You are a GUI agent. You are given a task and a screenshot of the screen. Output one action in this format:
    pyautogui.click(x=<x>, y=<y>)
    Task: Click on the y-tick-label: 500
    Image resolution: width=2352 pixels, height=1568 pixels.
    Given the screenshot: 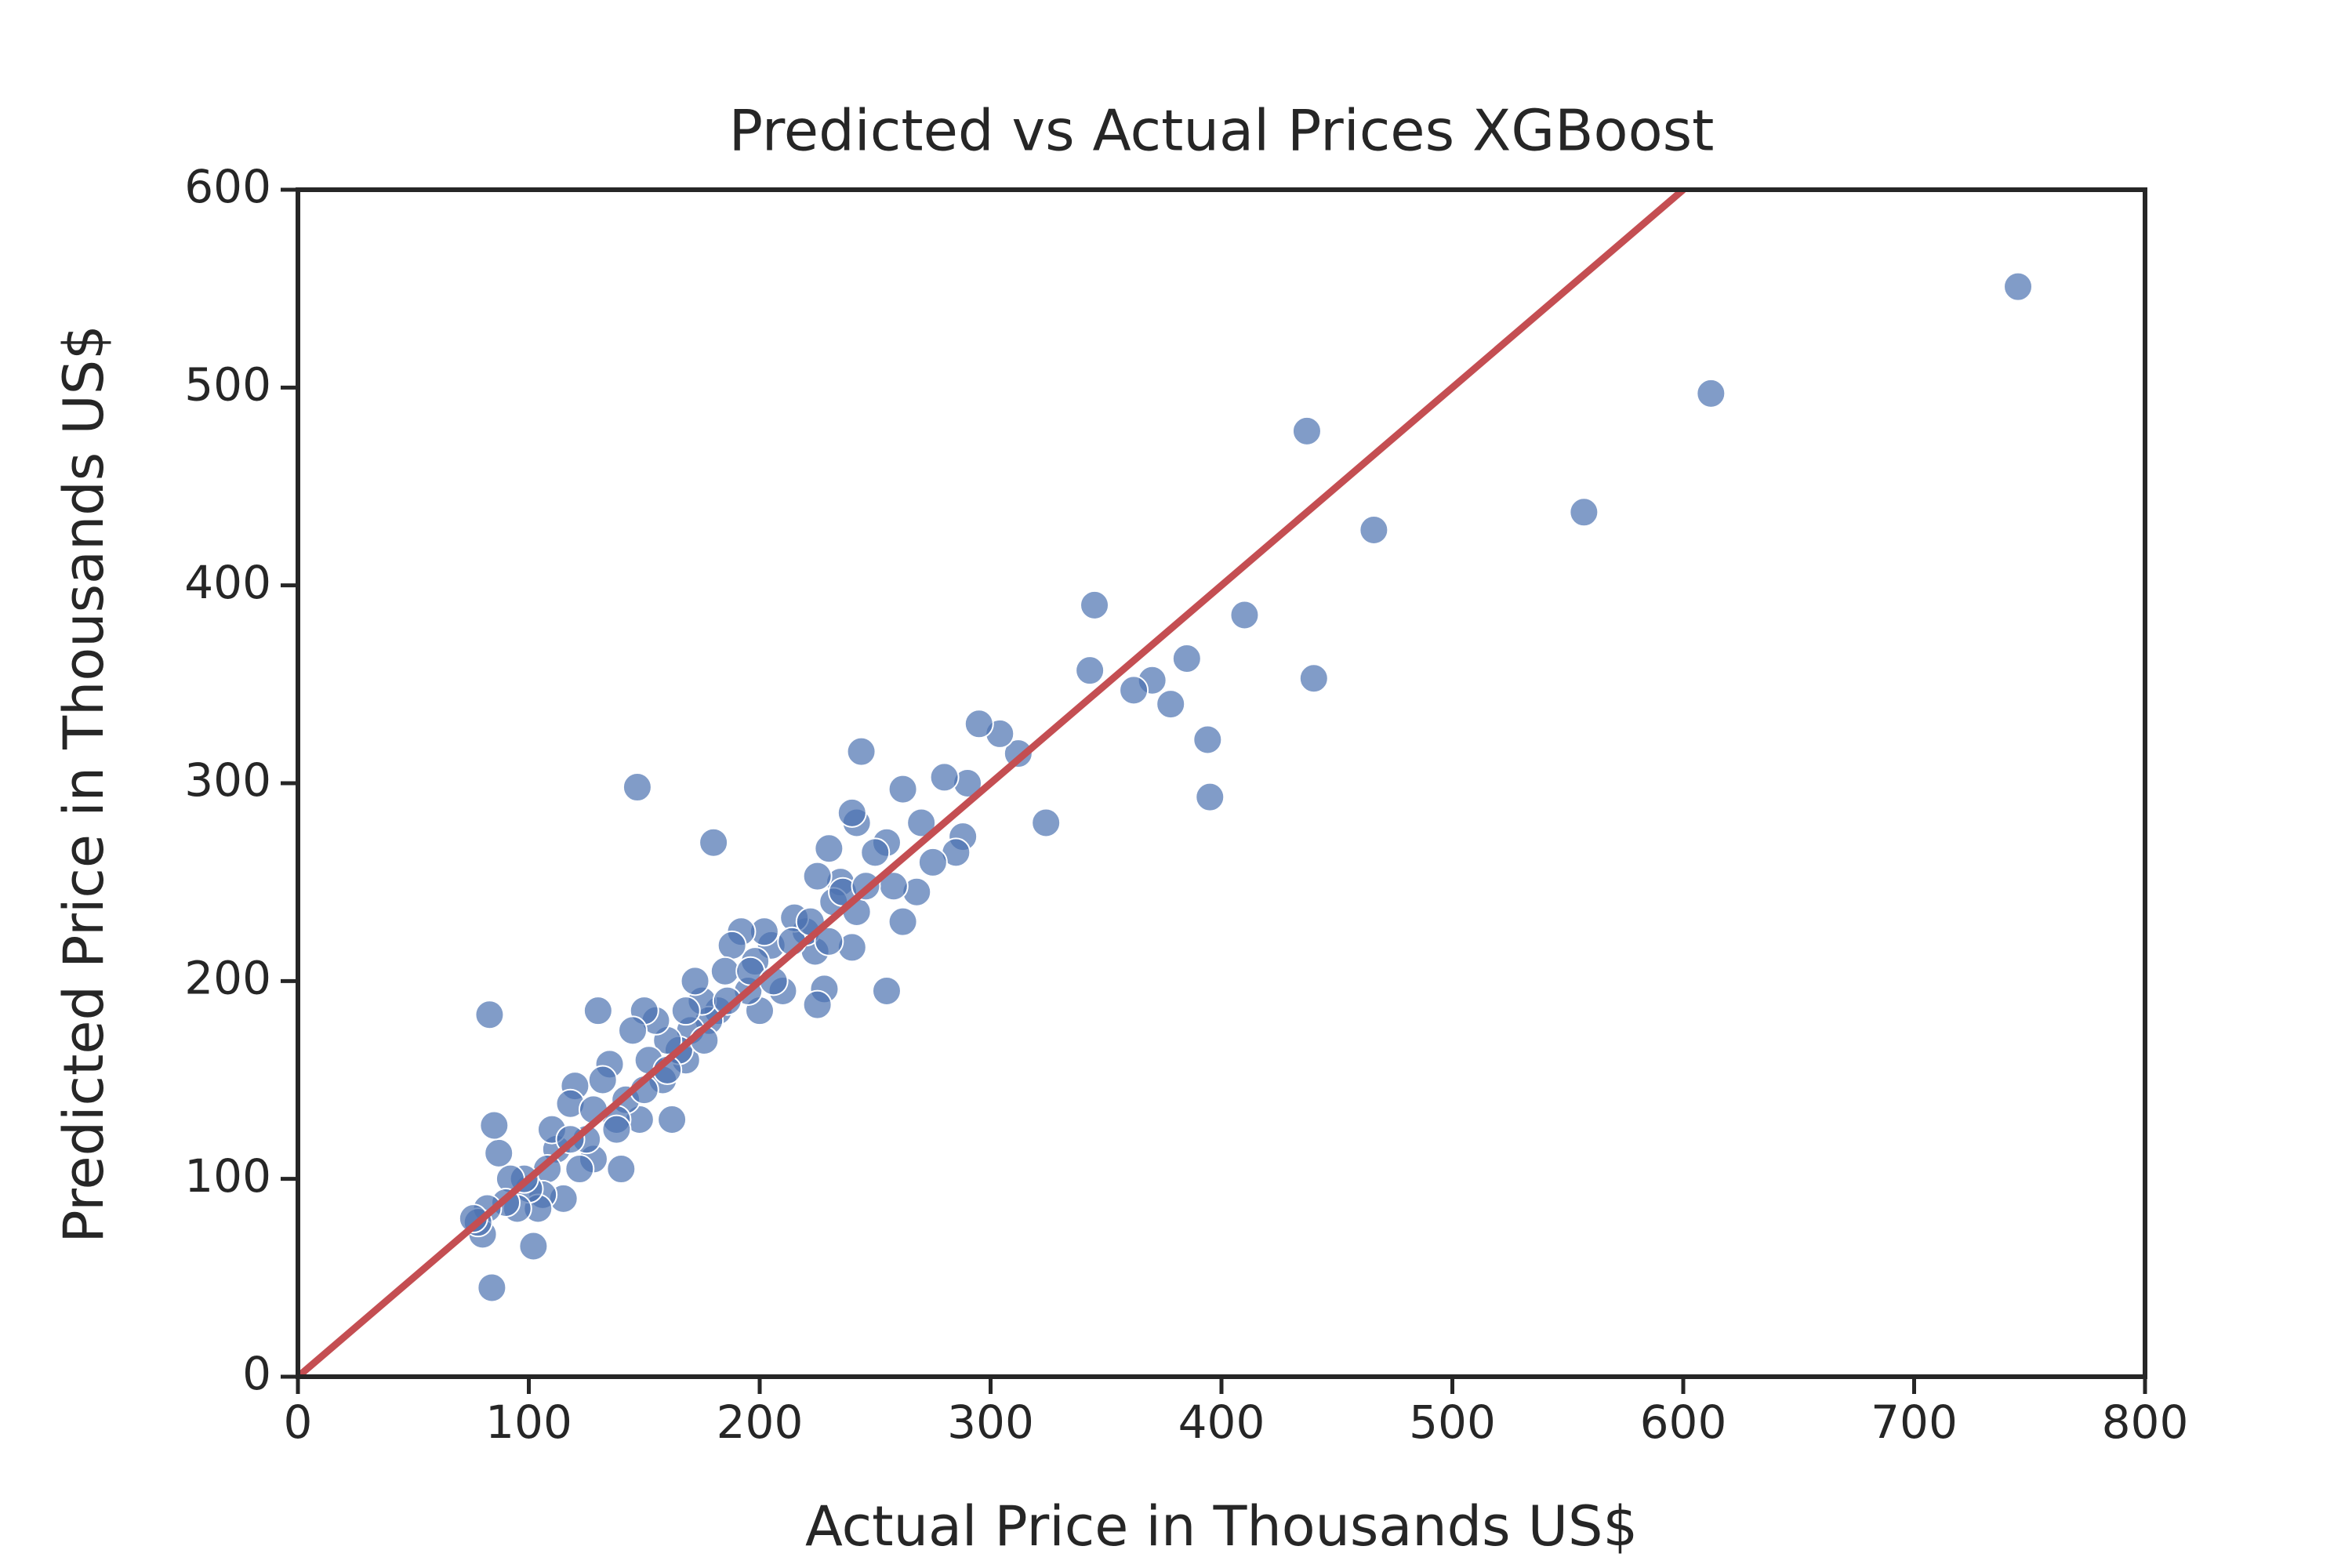 What is the action you would take?
    pyautogui.click(x=228, y=384)
    